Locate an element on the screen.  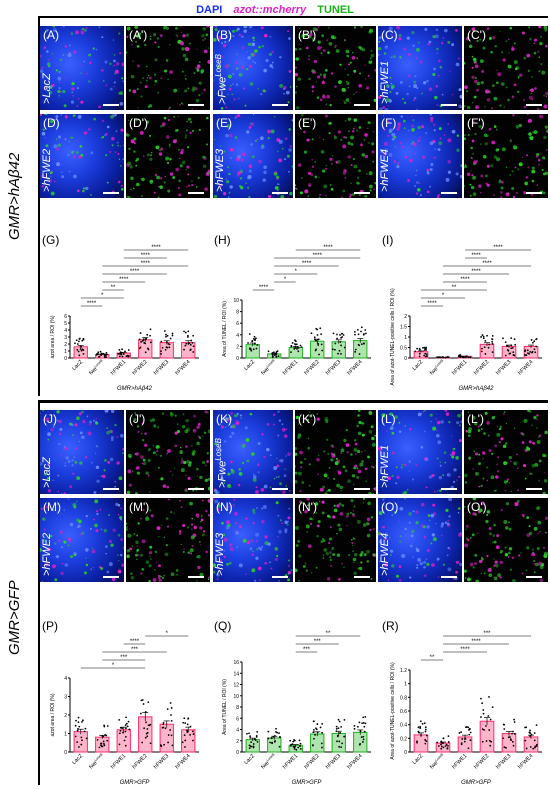
x-tick-label: hFWE4 is located at coordinates (525, 761).